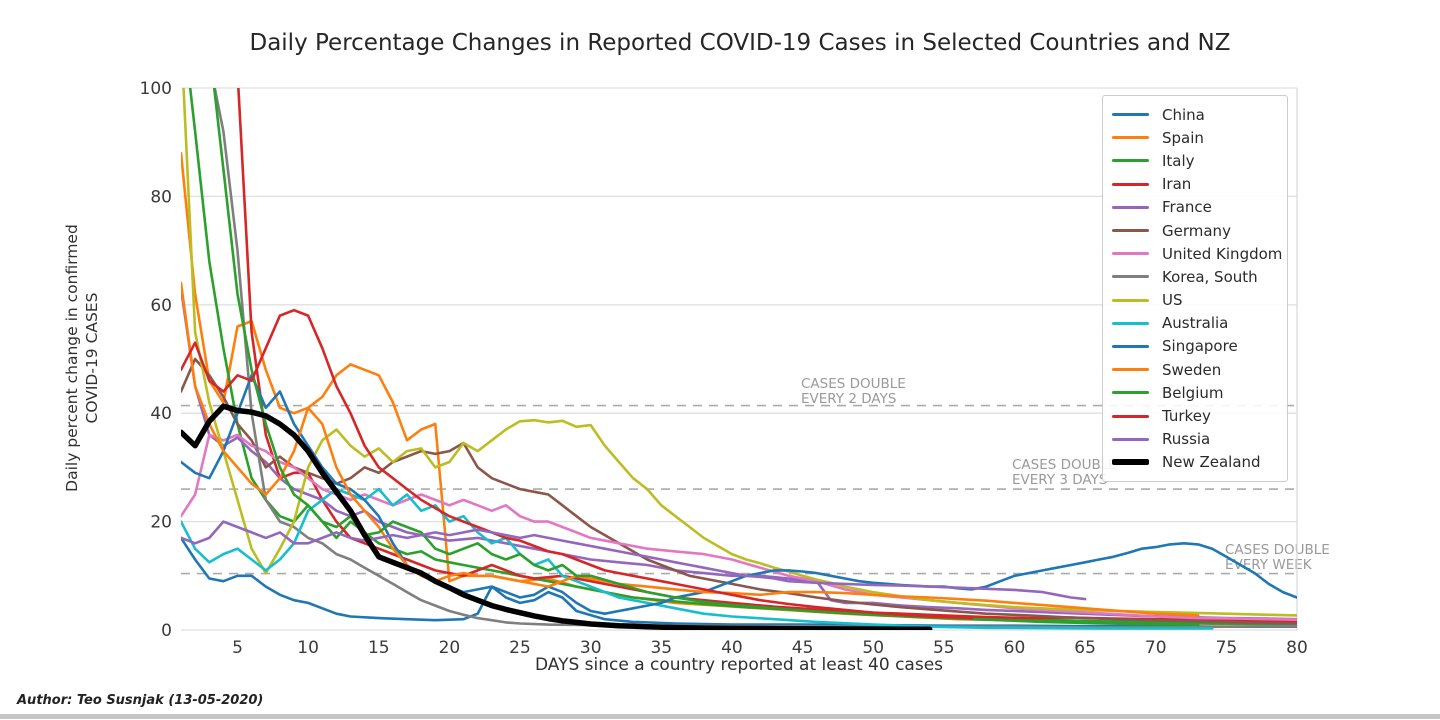 The image size is (1440, 720). What do you see at coordinates (1130, 300) in the screenshot?
I see `legend-swatch-us` at bounding box center [1130, 300].